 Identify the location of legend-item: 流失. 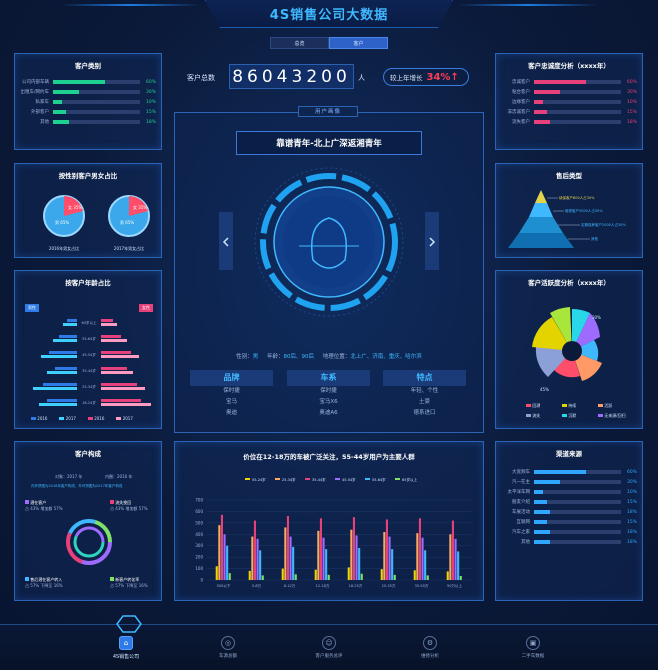
(544, 416).